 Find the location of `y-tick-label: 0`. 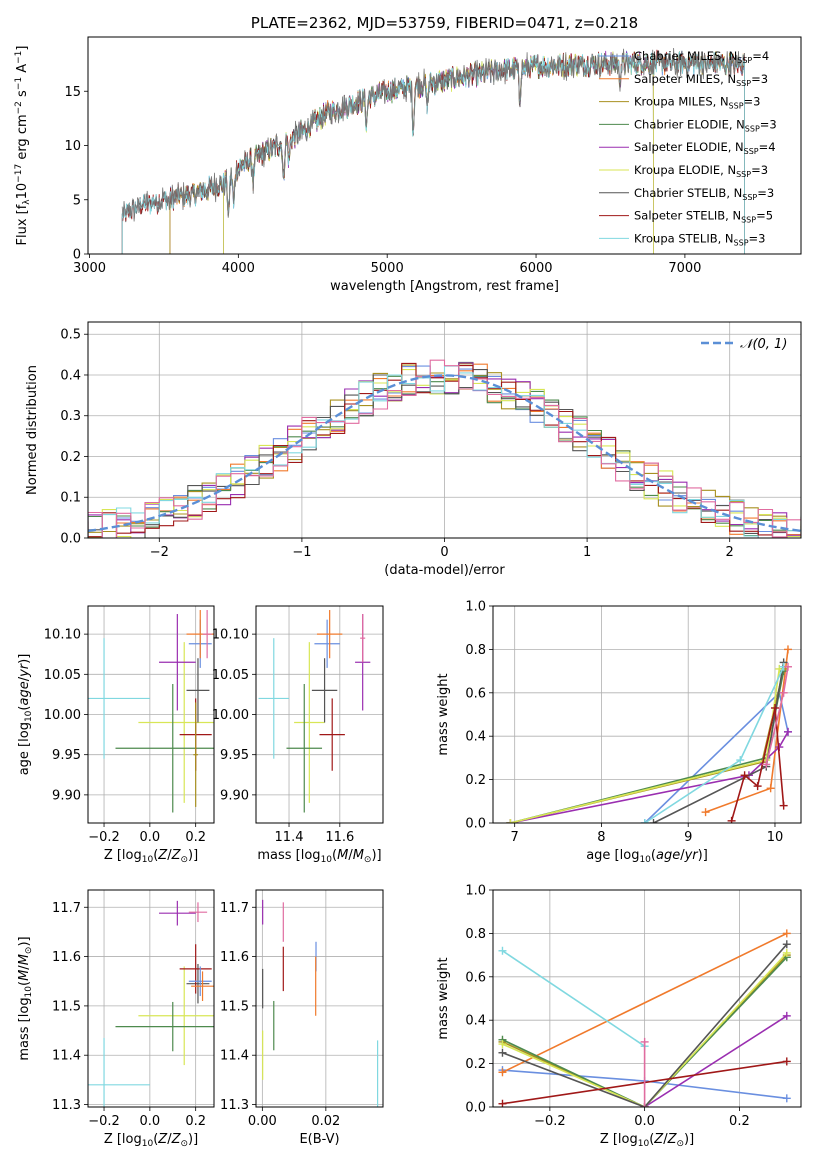

y-tick-label: 0 is located at coordinates (77, 255).